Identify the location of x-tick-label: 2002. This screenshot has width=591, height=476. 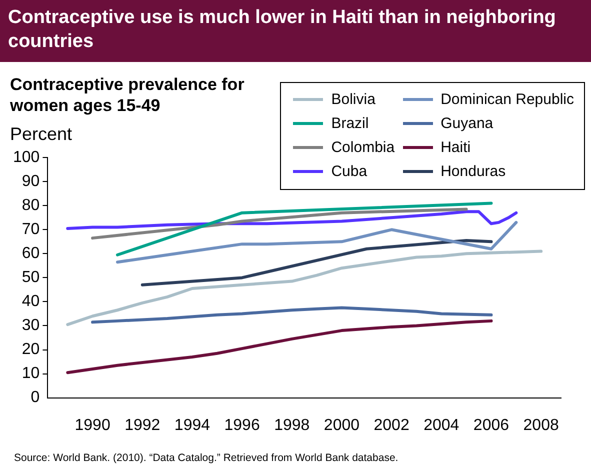
(392, 425).